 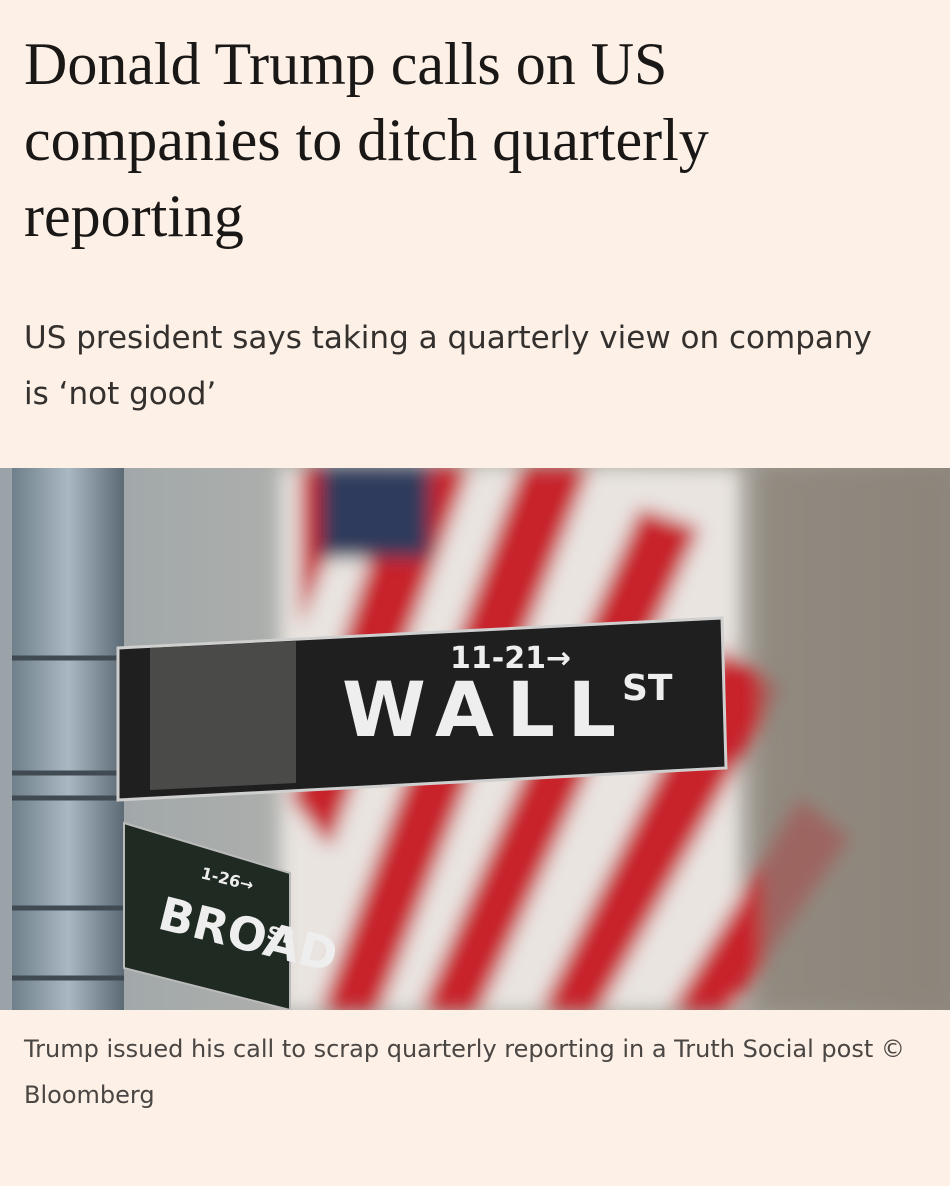 What do you see at coordinates (510, 658) in the screenshot?
I see `sign-text: 11-21→` at bounding box center [510, 658].